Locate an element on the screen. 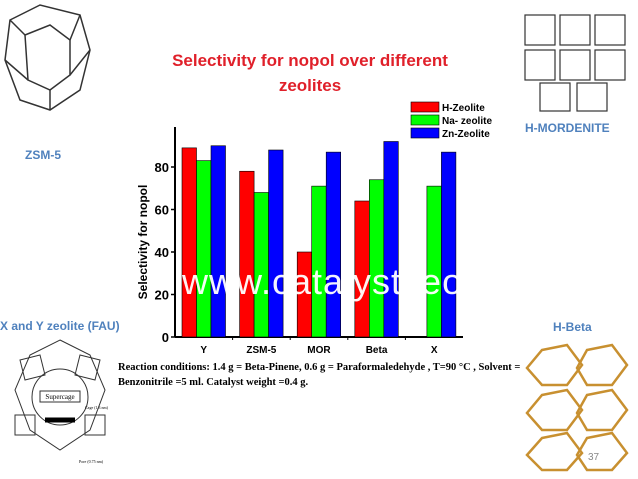 The height and width of the screenshot is (479, 638). fau-structure-image: Supercage Cage (1.3 nm) Pore (0.75 nm) is located at coordinates (61, 401).